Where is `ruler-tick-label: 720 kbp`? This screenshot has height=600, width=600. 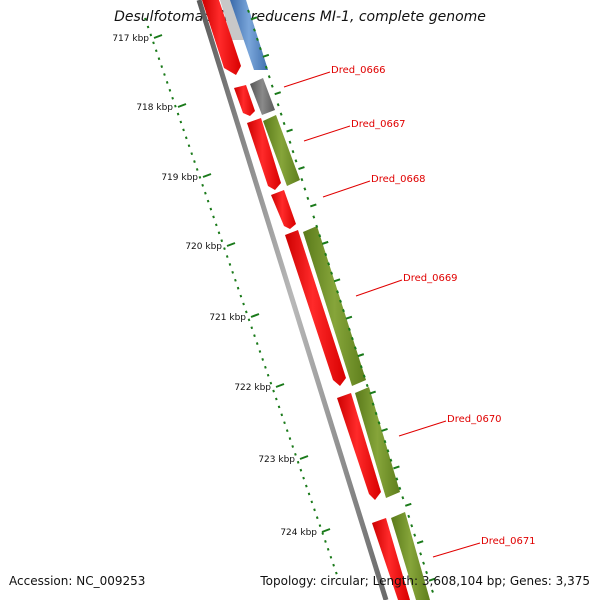
ruler-tick-label: 720 kbp is located at coordinates (203, 247).